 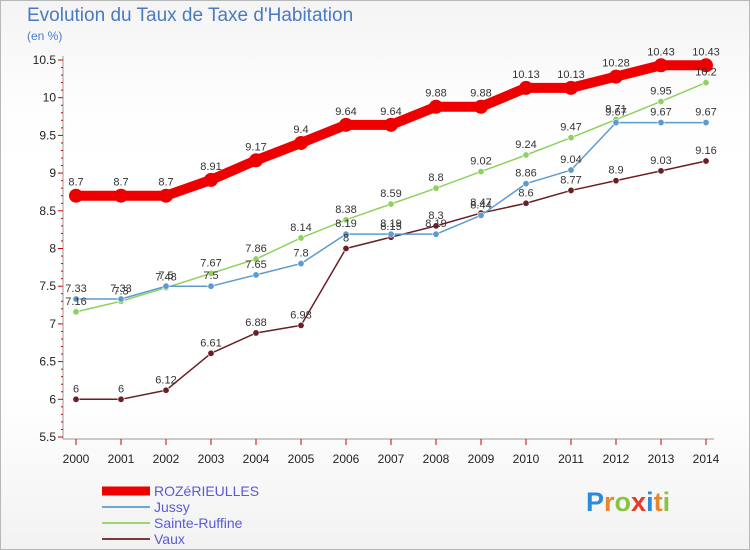 I want to click on data-label: 6.12, so click(x=165, y=380).